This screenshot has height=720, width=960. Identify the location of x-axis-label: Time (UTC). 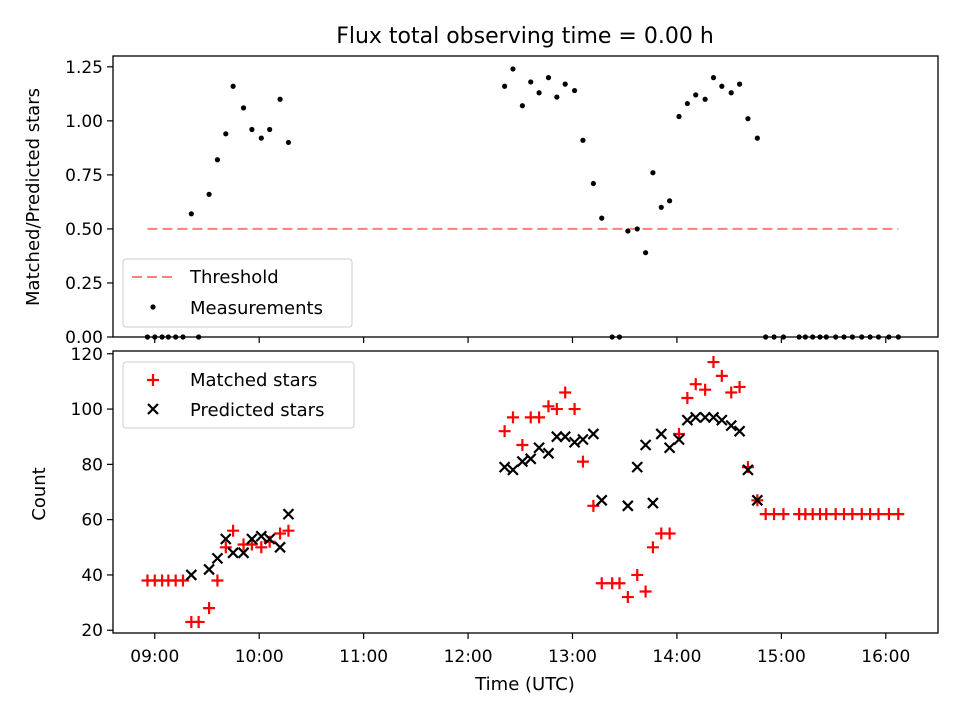
(524, 684).